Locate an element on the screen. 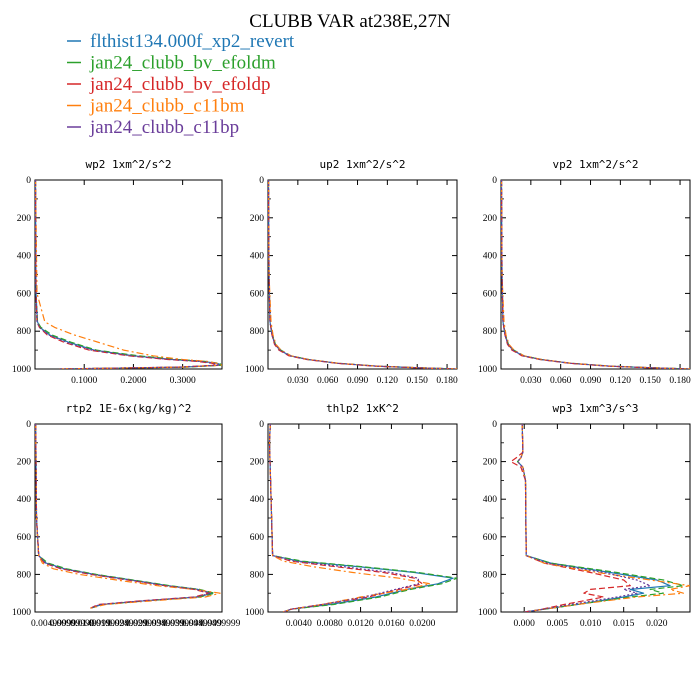 Image resolution: width=700 pixels, height=700 pixels. panel-title: up2 1xm^2/s^2 is located at coordinates (362, 164).